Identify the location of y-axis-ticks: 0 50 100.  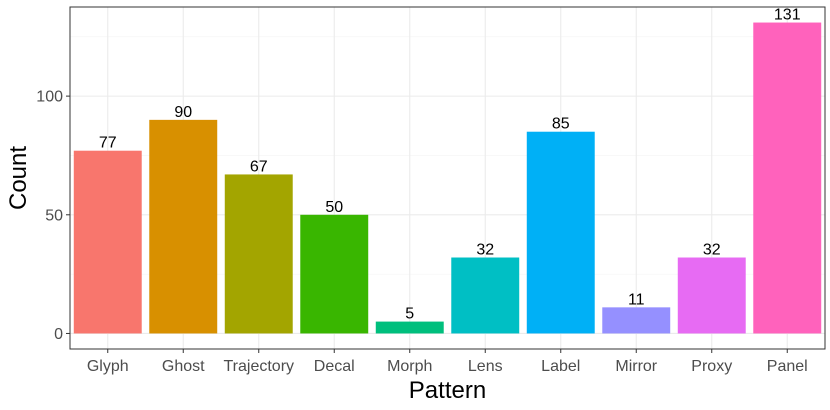
(53, 216).